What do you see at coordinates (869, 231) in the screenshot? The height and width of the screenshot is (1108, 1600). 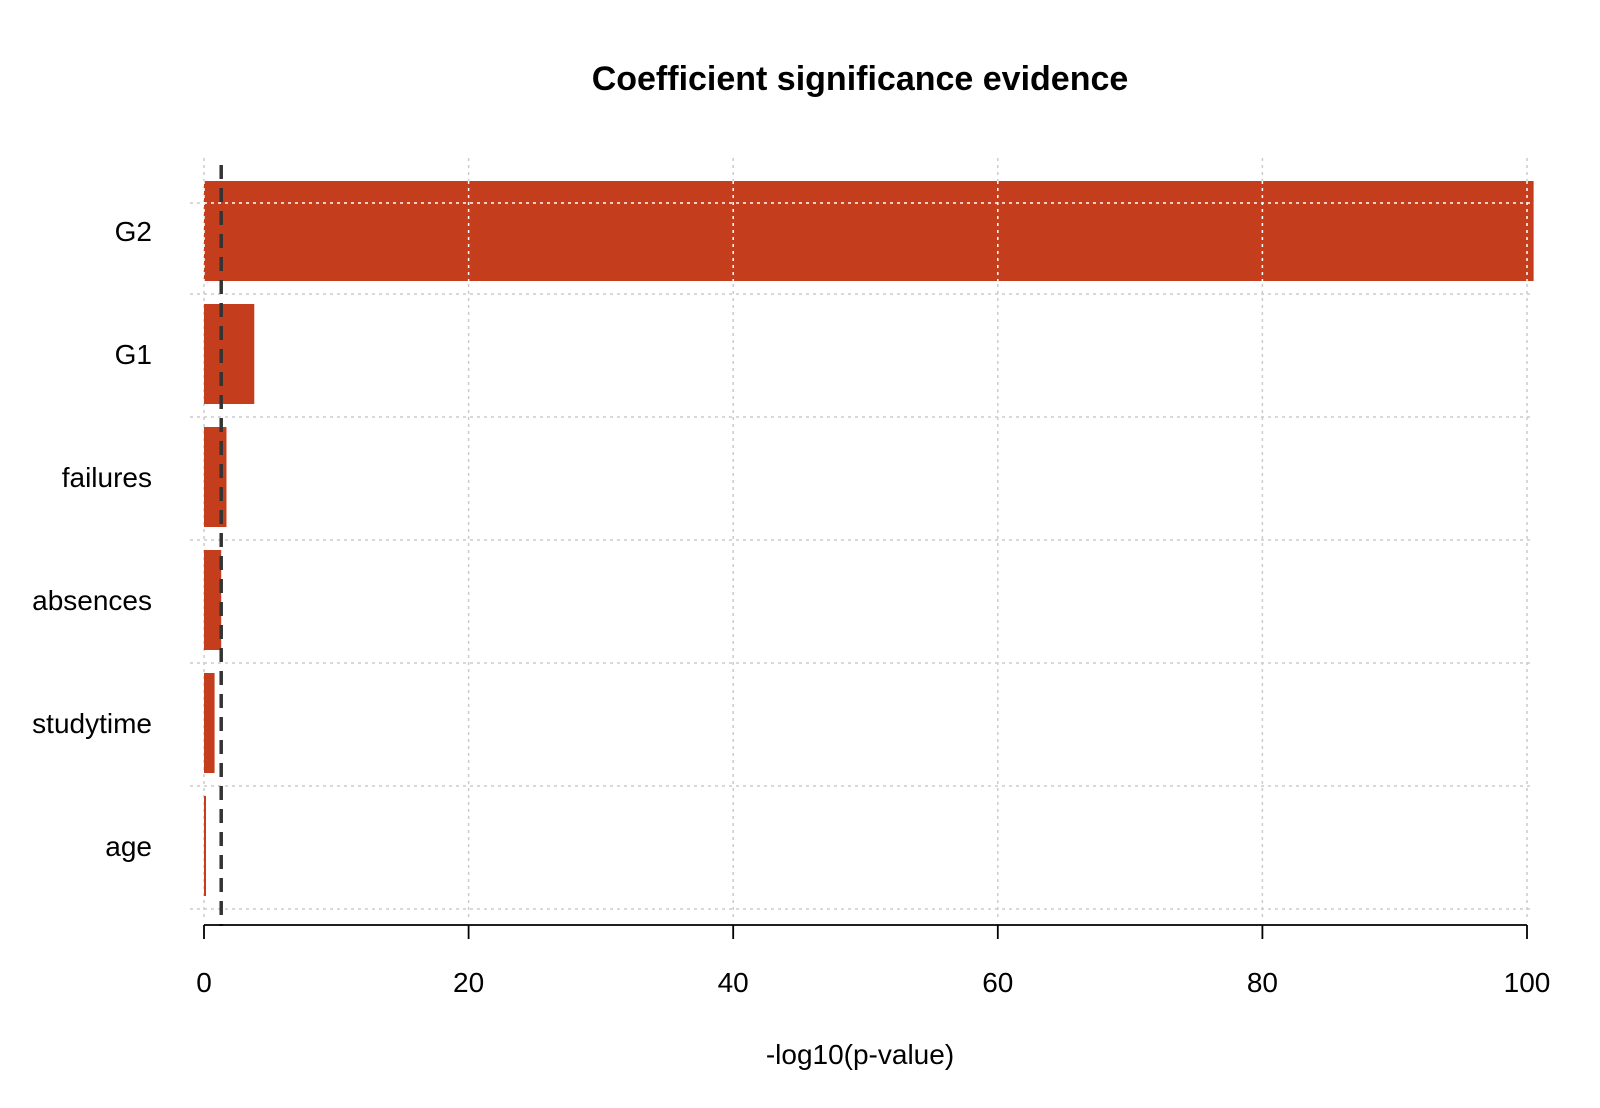 I see `bar-G2` at bounding box center [869, 231].